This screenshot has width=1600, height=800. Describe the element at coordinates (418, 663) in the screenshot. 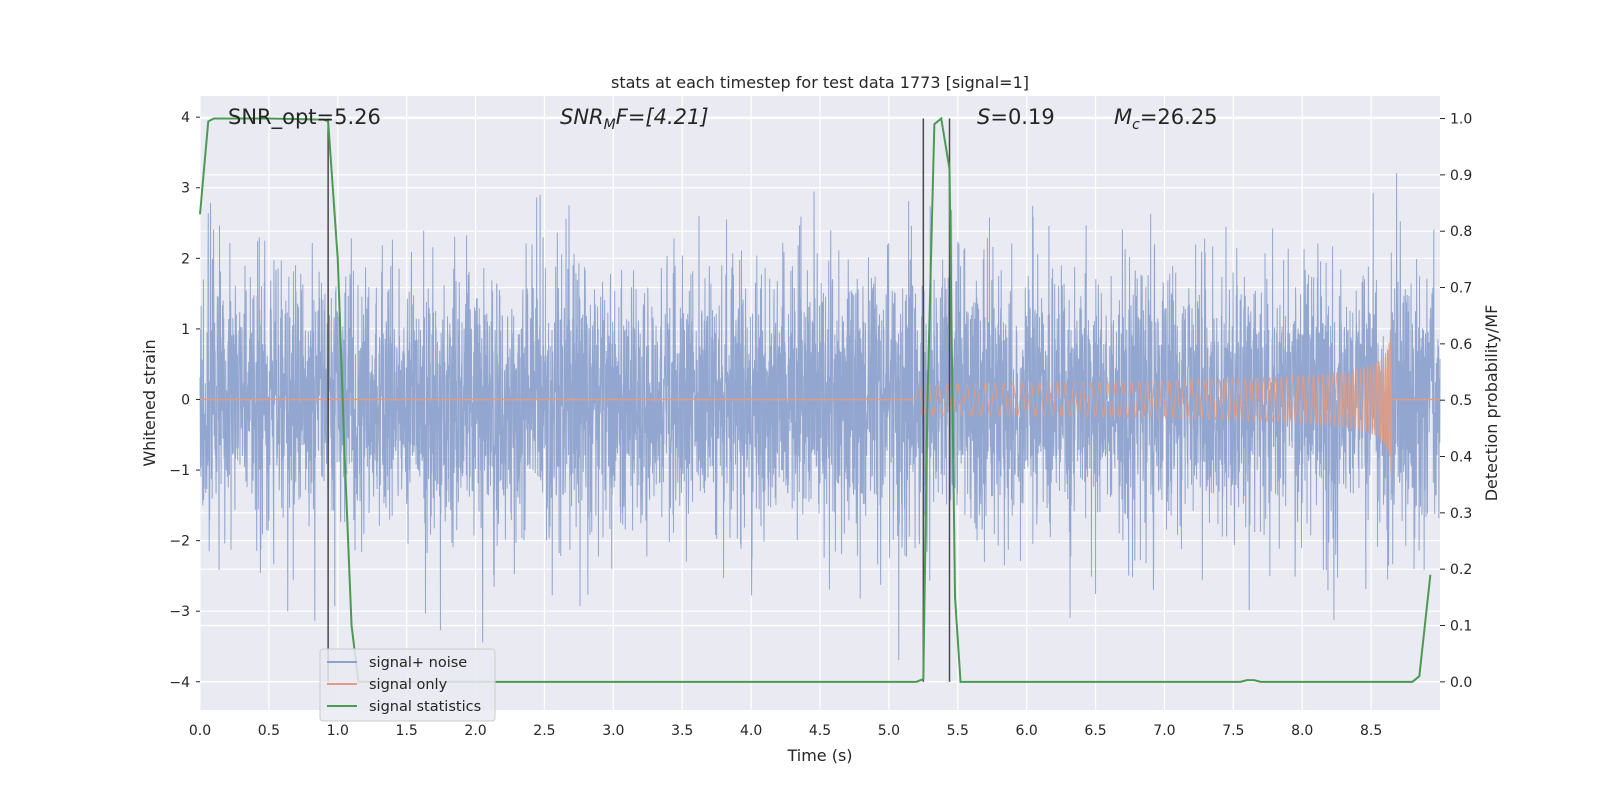

I see `legend-label-signal-plus-noise: signal+ noise` at that location.